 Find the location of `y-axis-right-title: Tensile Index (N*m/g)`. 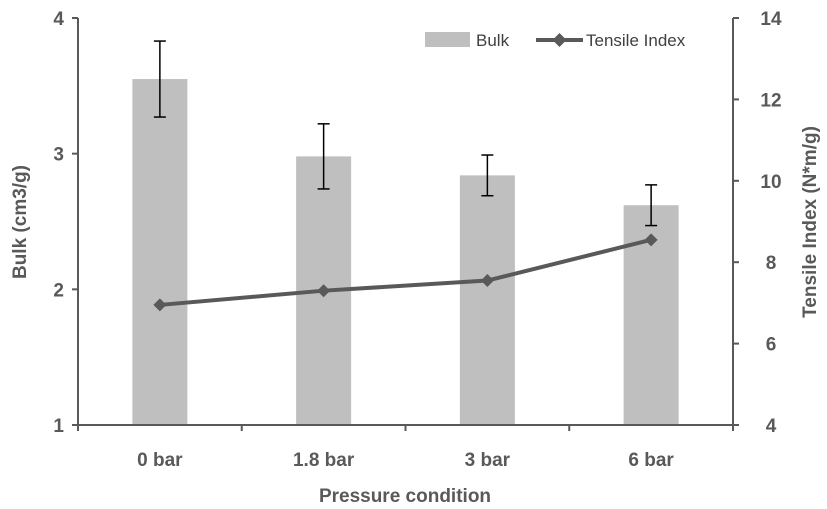

y-axis-right-title: Tensile Index (N*m/g) is located at coordinates (810, 222).